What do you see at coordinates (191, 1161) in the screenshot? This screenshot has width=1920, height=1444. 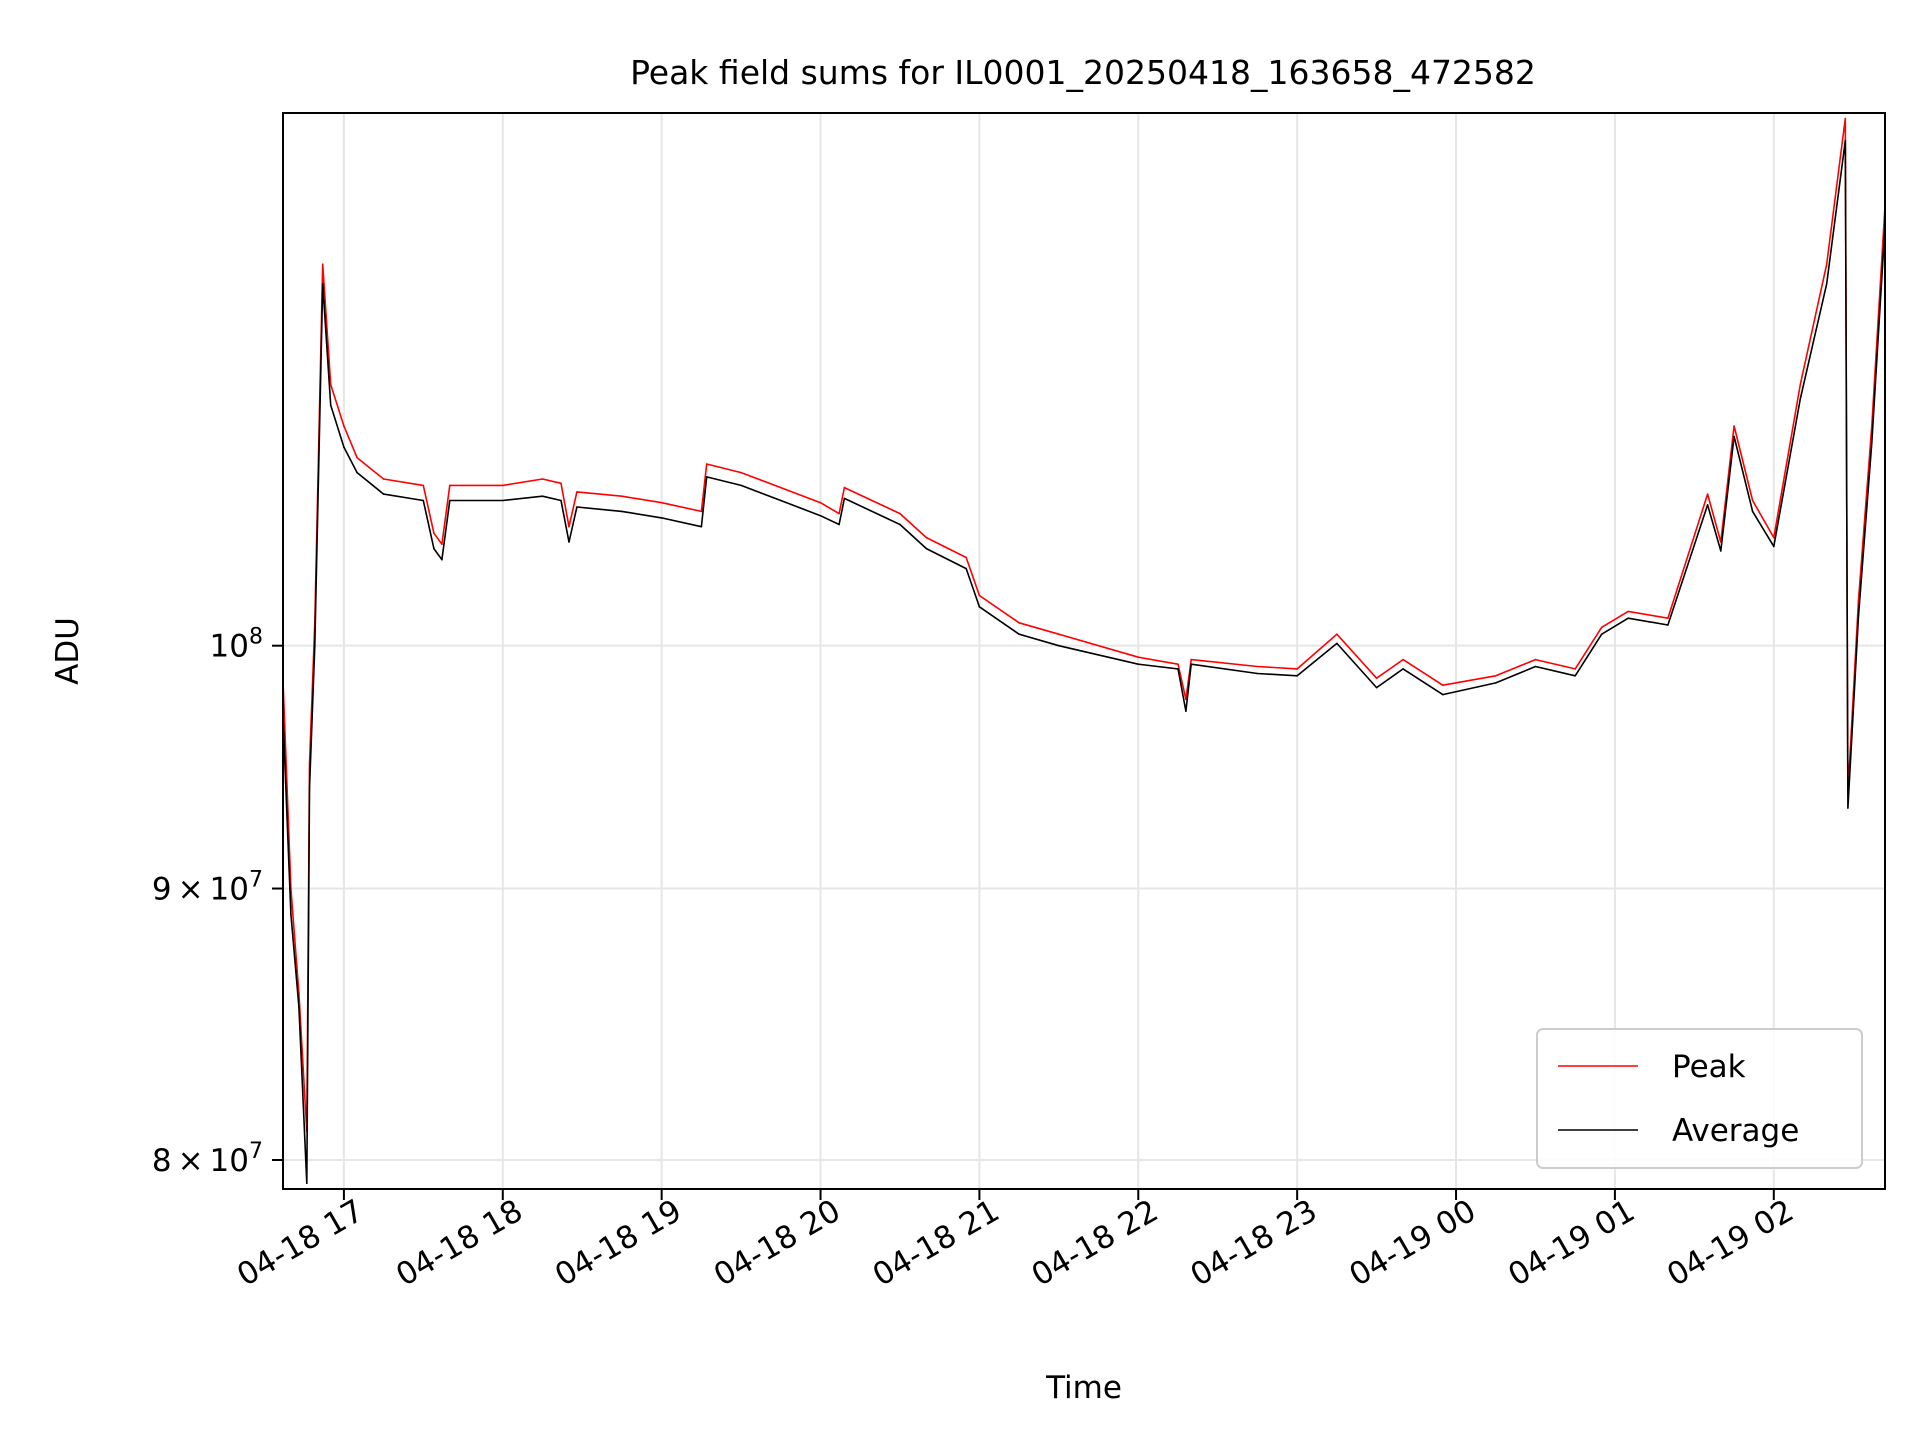 I see `y-tick-times-sign: ×` at bounding box center [191, 1161].